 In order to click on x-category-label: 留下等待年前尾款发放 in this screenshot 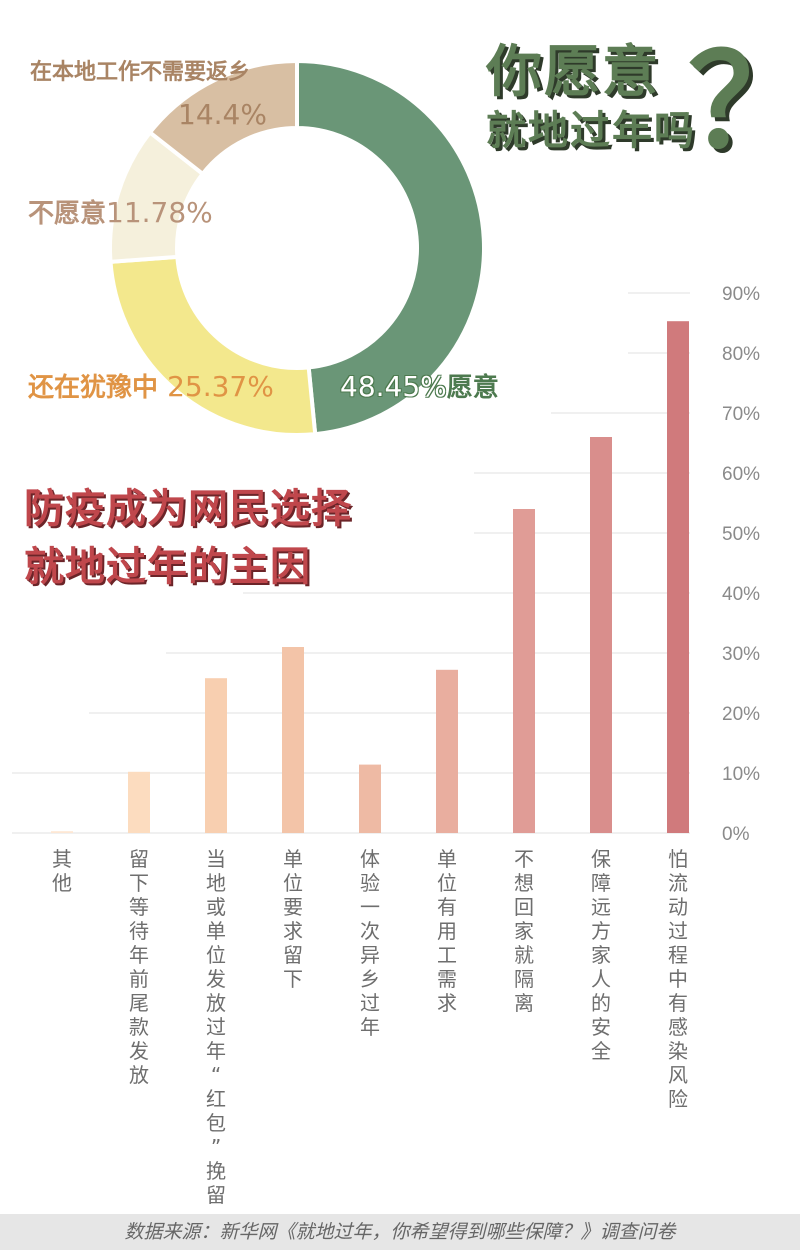, I will do `click(139, 967)`.